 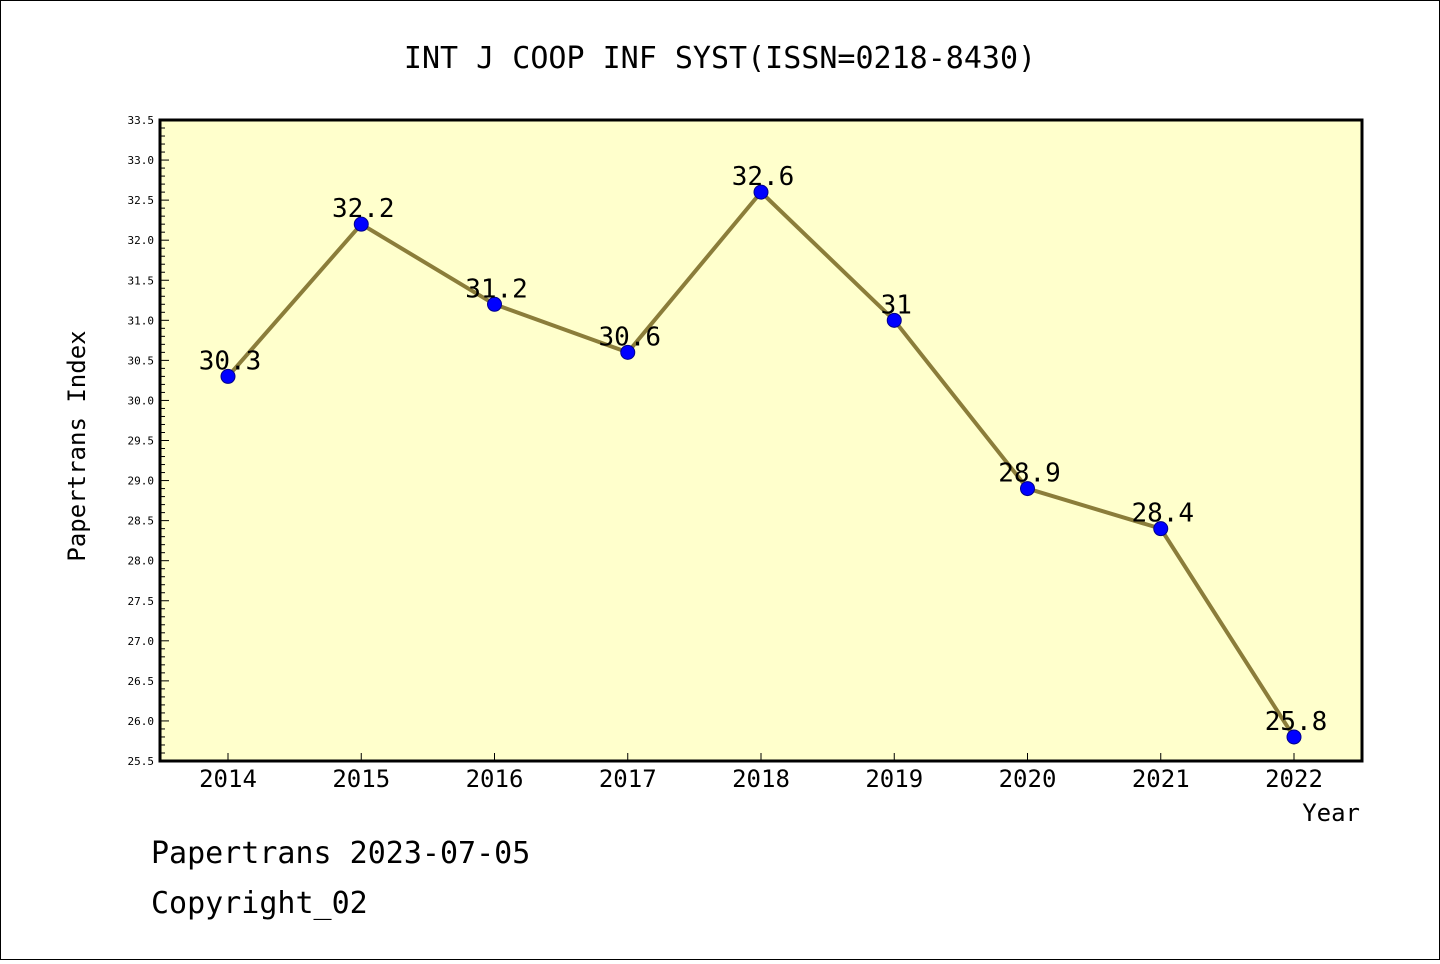 What do you see at coordinates (141, 681) in the screenshot?
I see `y-tick-label: 26.5` at bounding box center [141, 681].